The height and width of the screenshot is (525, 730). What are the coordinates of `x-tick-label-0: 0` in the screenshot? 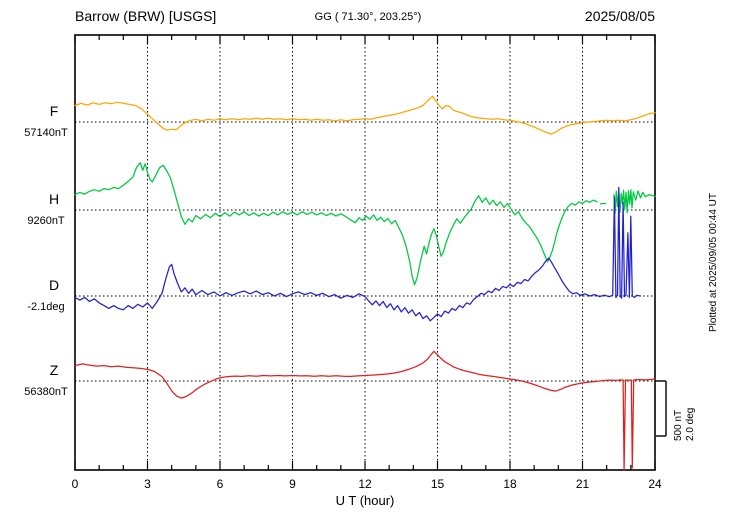 It's located at (75, 484).